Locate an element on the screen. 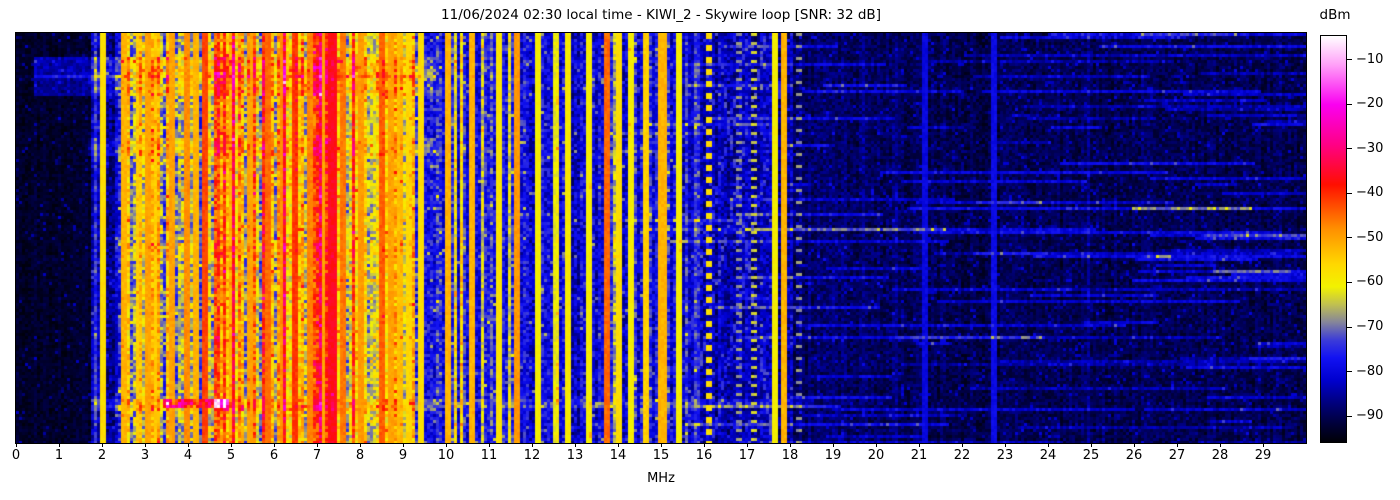  x-tick-label: 25 is located at coordinates (1091, 455).